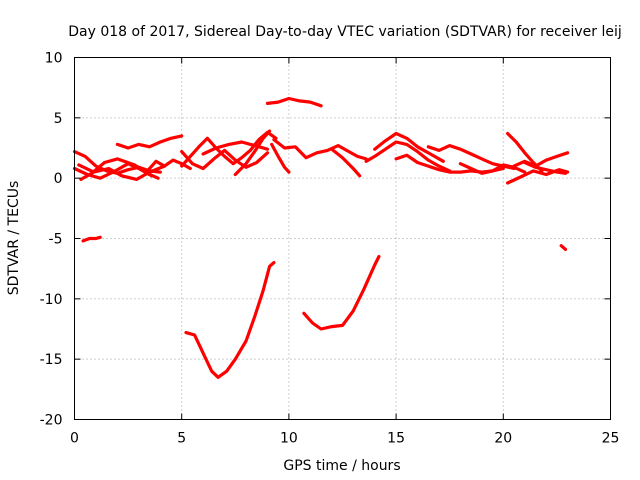  What do you see at coordinates (149, 142) in the screenshot?
I see `series-s5` at bounding box center [149, 142].